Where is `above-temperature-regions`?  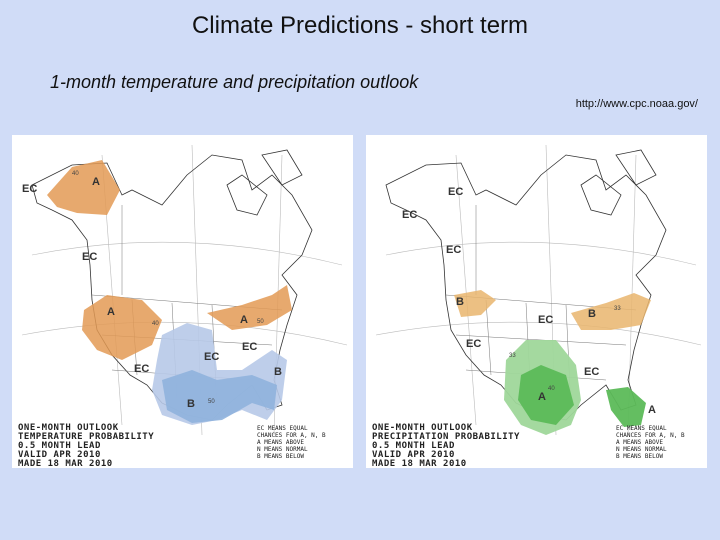 above-temperature-regions is located at coordinates (169, 260).